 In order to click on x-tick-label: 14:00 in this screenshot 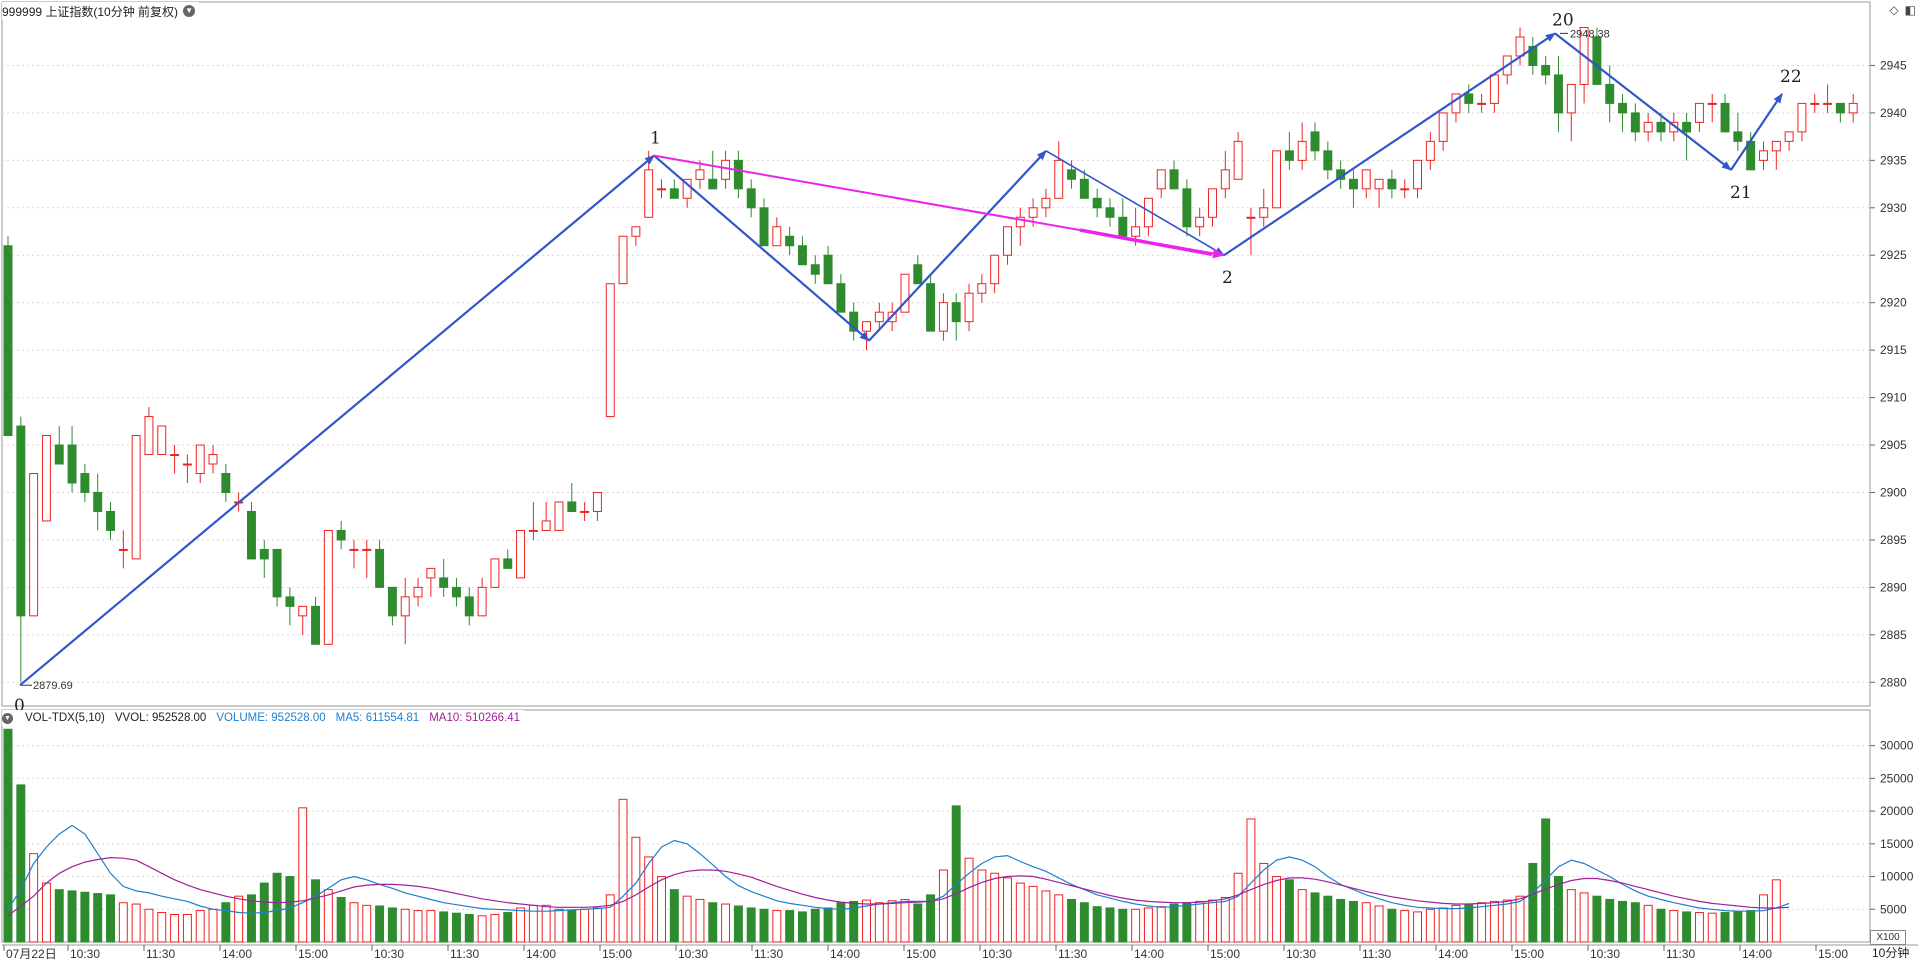, I will do `click(1149, 954)`.